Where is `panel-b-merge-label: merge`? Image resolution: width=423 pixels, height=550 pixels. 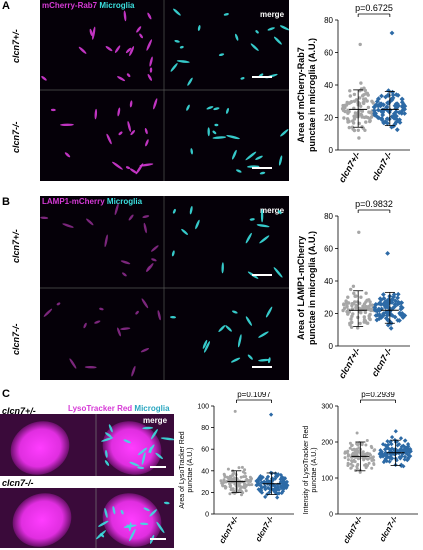
panel-b-merge-label: merge is located at coordinates (272, 210).